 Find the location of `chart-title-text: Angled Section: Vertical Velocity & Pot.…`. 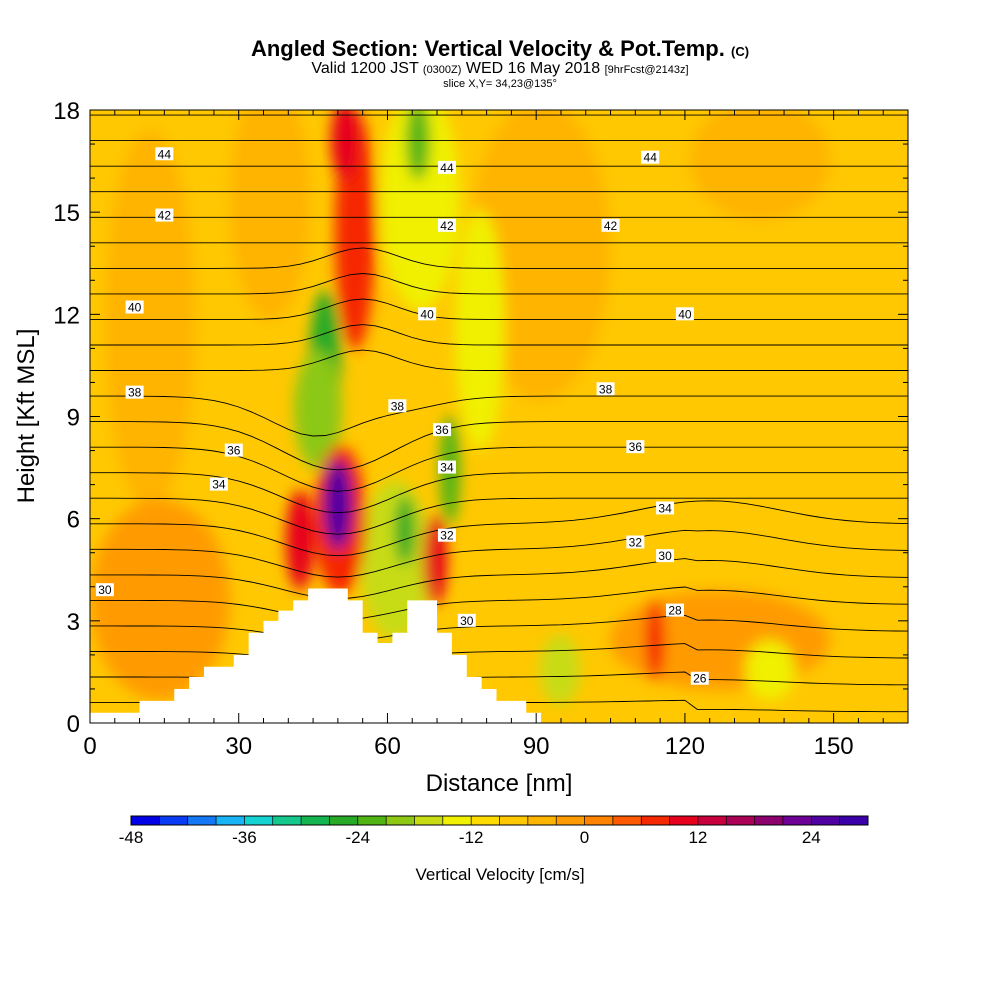

chart-title-text: Angled Section: Vertical Velocity & Pot.… is located at coordinates (487, 48).